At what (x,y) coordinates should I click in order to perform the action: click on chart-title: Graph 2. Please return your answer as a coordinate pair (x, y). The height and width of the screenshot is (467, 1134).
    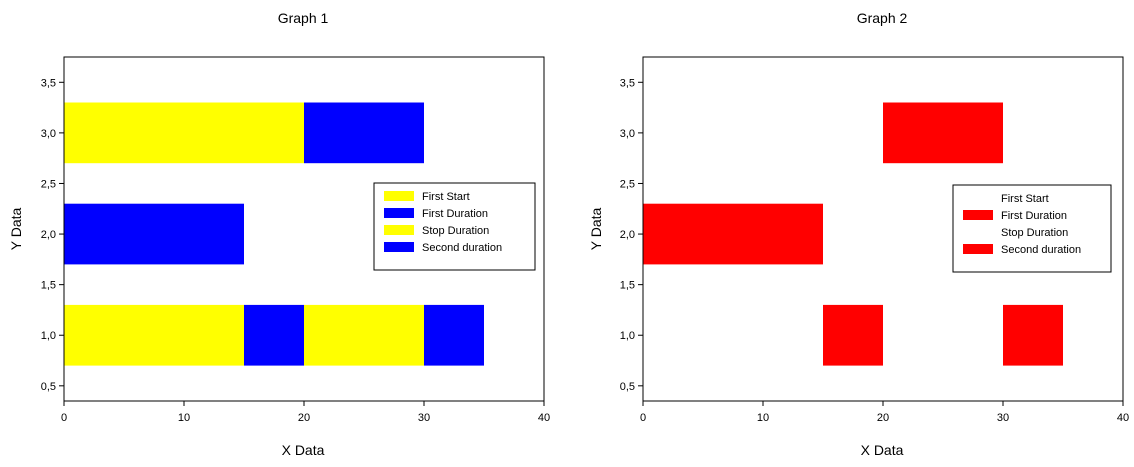
    Looking at the image, I should click on (882, 18).